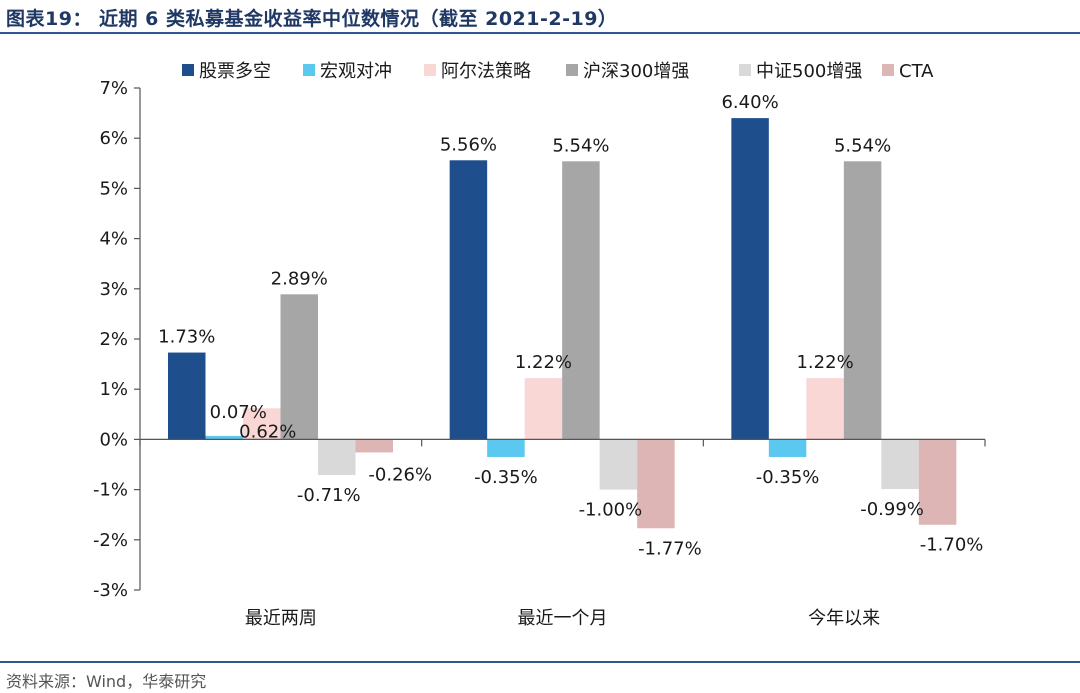 Image resolution: width=1080 pixels, height=693 pixels. Describe the element at coordinates (113, 289) in the screenshot. I see `y-tick-label: 3%` at that location.